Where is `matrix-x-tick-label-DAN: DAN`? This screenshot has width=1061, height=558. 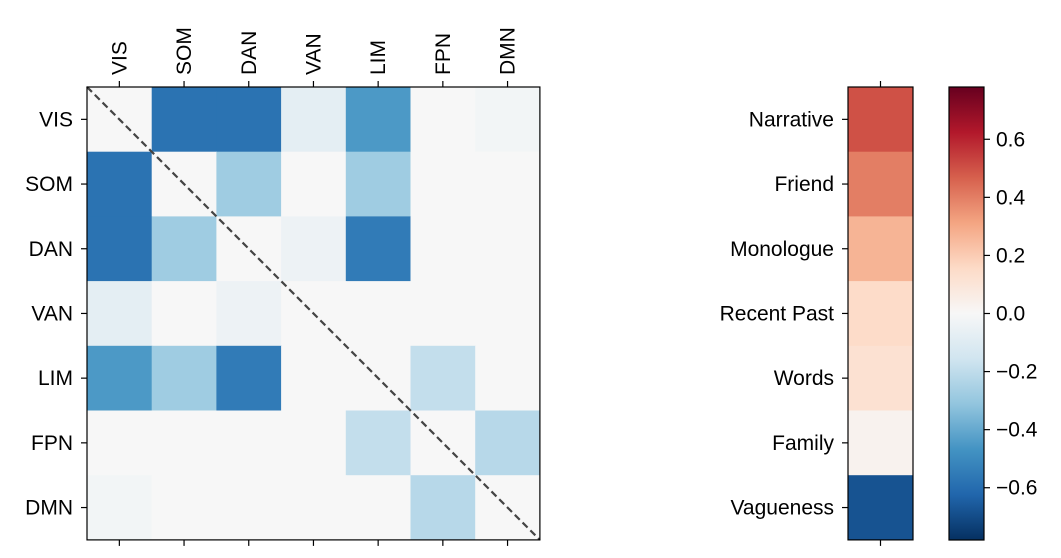
matrix-x-tick-label-DAN: DAN is located at coordinates (249, 53).